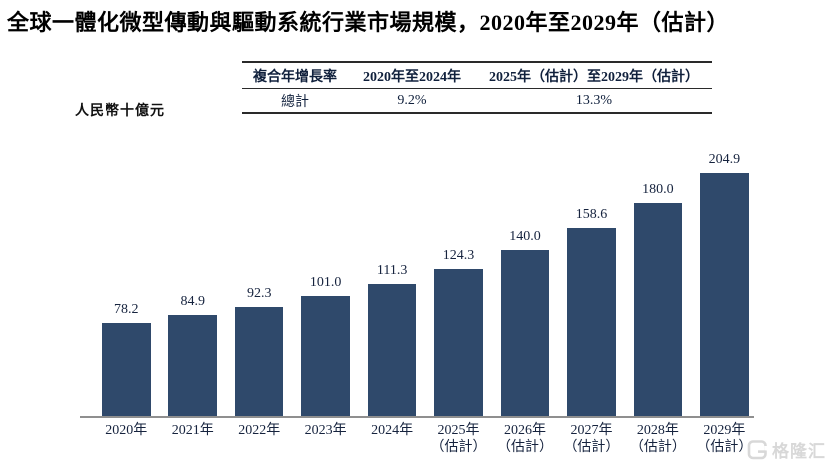  I want to click on bar-2021年, so click(193, 365).